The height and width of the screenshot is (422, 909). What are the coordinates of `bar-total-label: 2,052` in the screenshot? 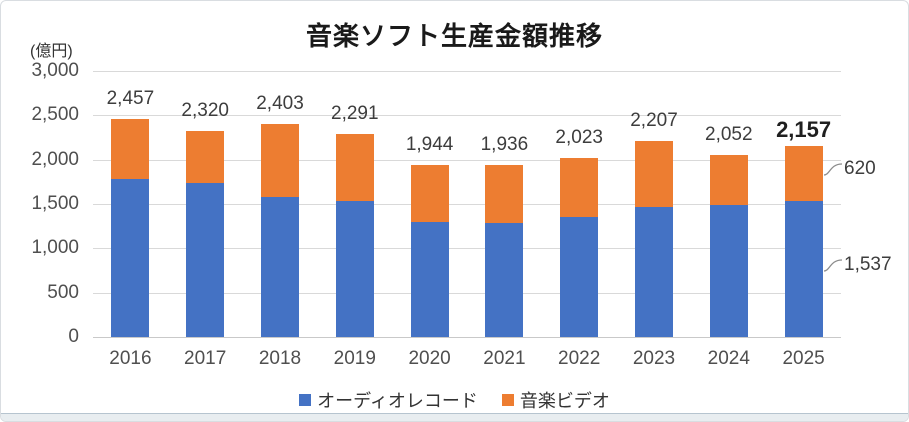 It's located at (729, 135).